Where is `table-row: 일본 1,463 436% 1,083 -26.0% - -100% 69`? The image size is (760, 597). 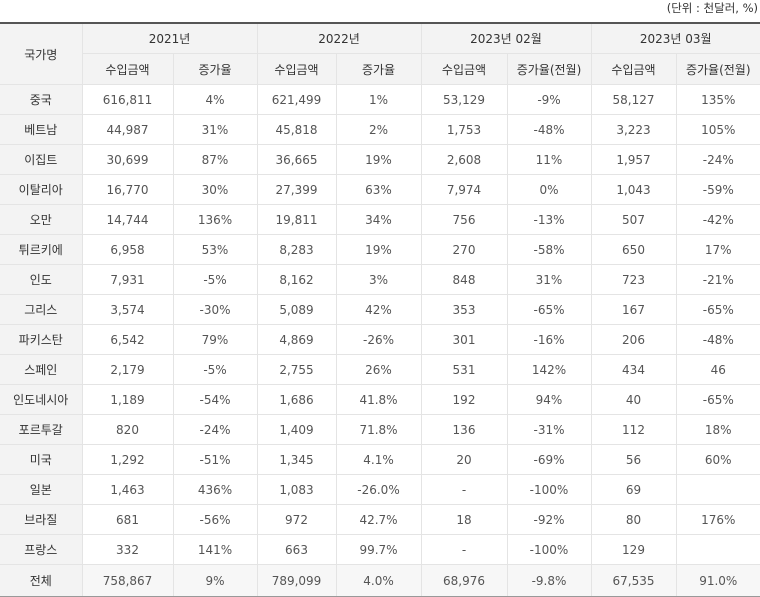 table-row: 일본 1,463 436% 1,083 -26.0% - -100% 69 is located at coordinates (380, 489).